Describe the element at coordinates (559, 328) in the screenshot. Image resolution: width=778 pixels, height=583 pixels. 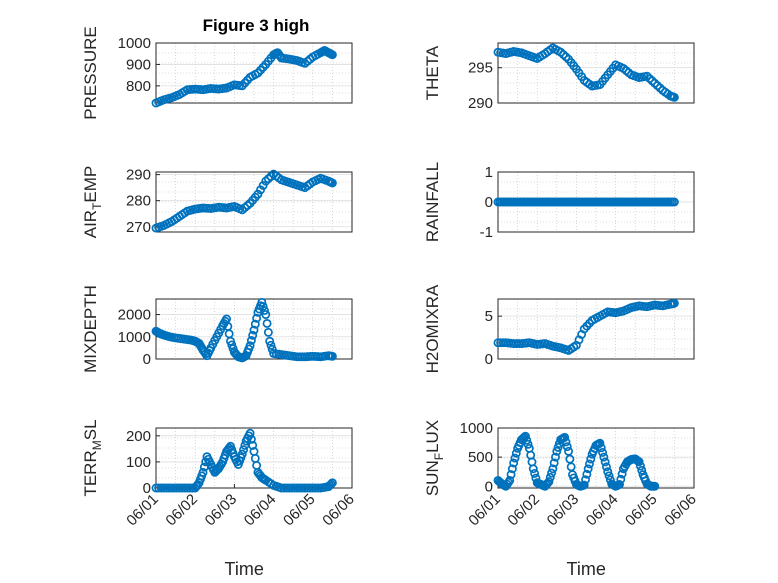
I see `h2omixra-plot: 0 5 H2OMIXRA` at that location.